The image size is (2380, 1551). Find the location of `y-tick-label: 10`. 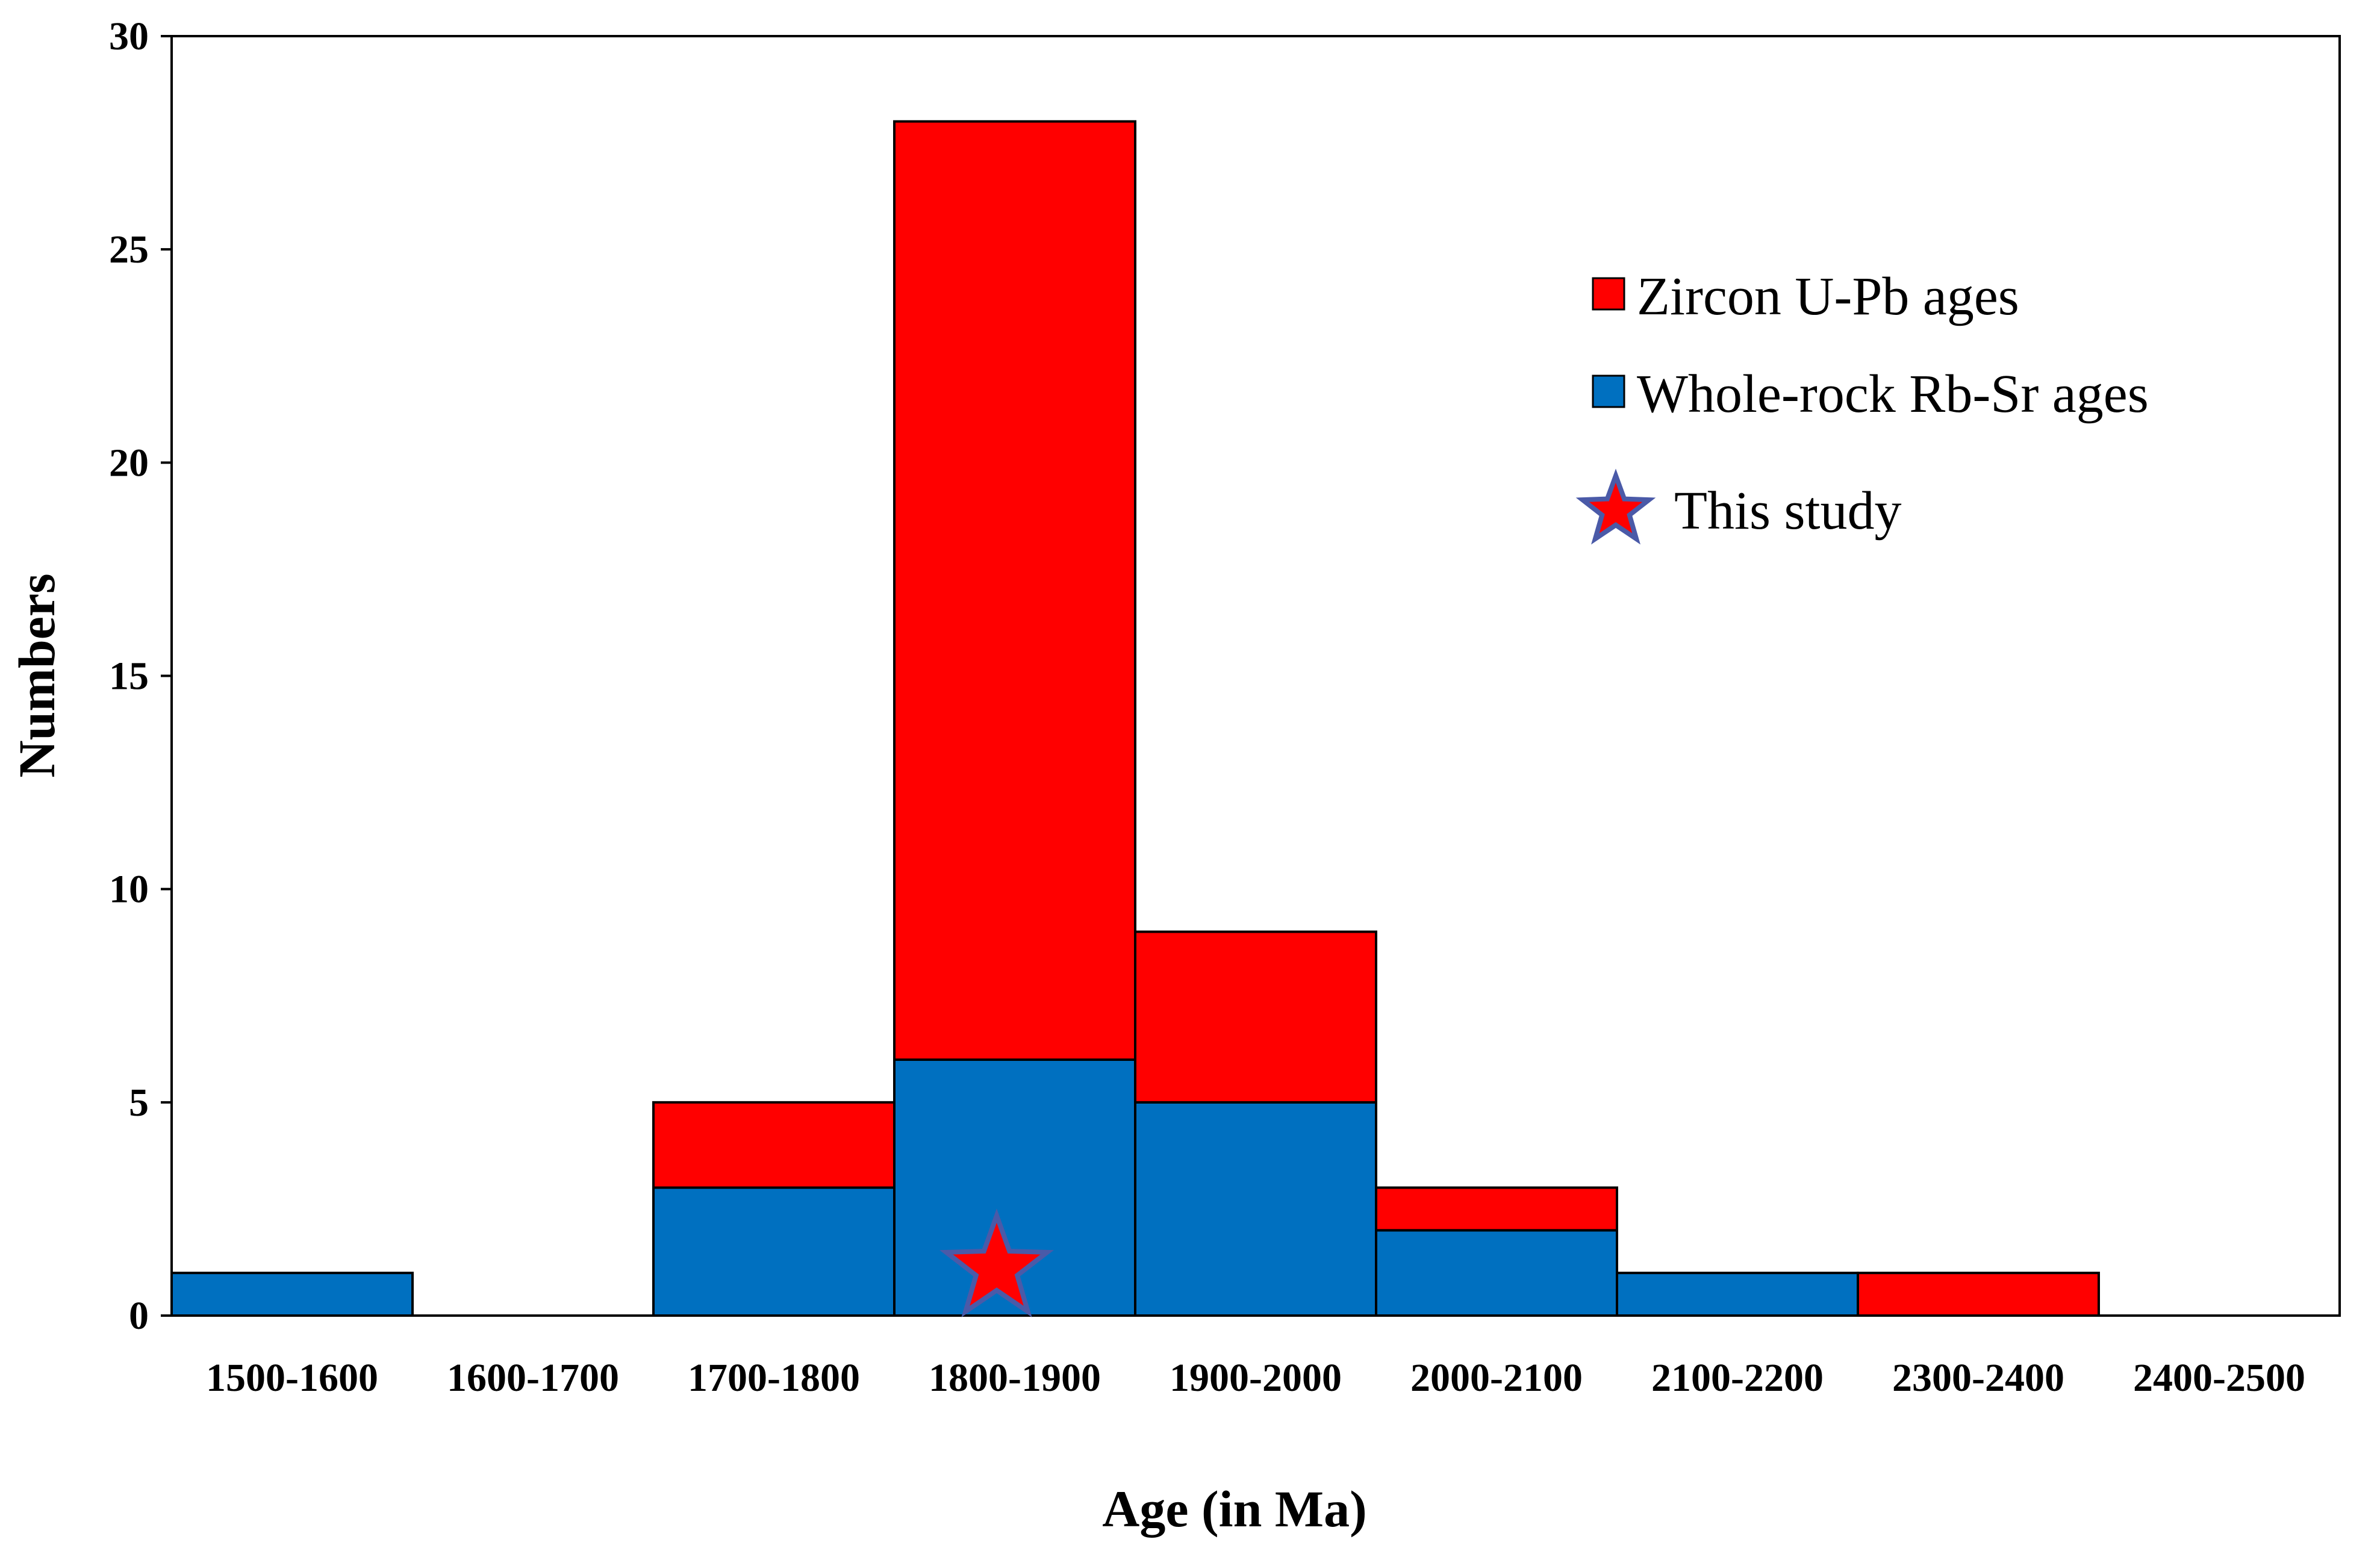

y-tick-label: 10 is located at coordinates (129, 890).